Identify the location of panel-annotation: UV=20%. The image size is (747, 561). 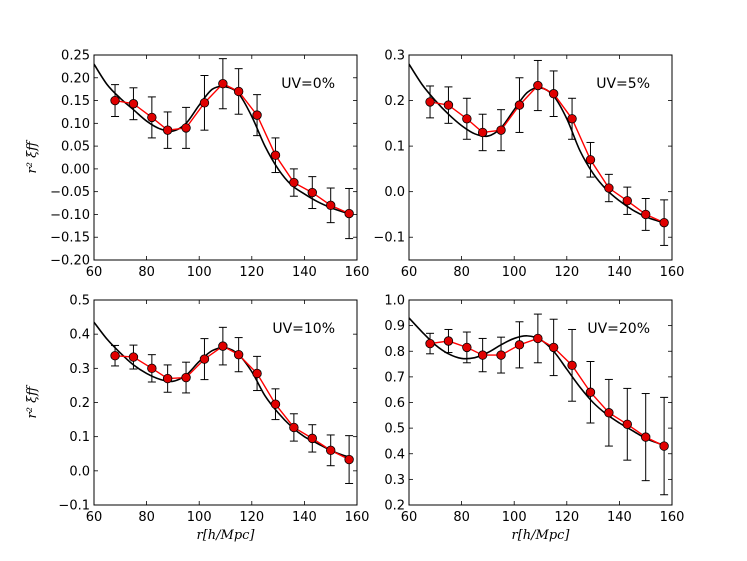
(618, 329).